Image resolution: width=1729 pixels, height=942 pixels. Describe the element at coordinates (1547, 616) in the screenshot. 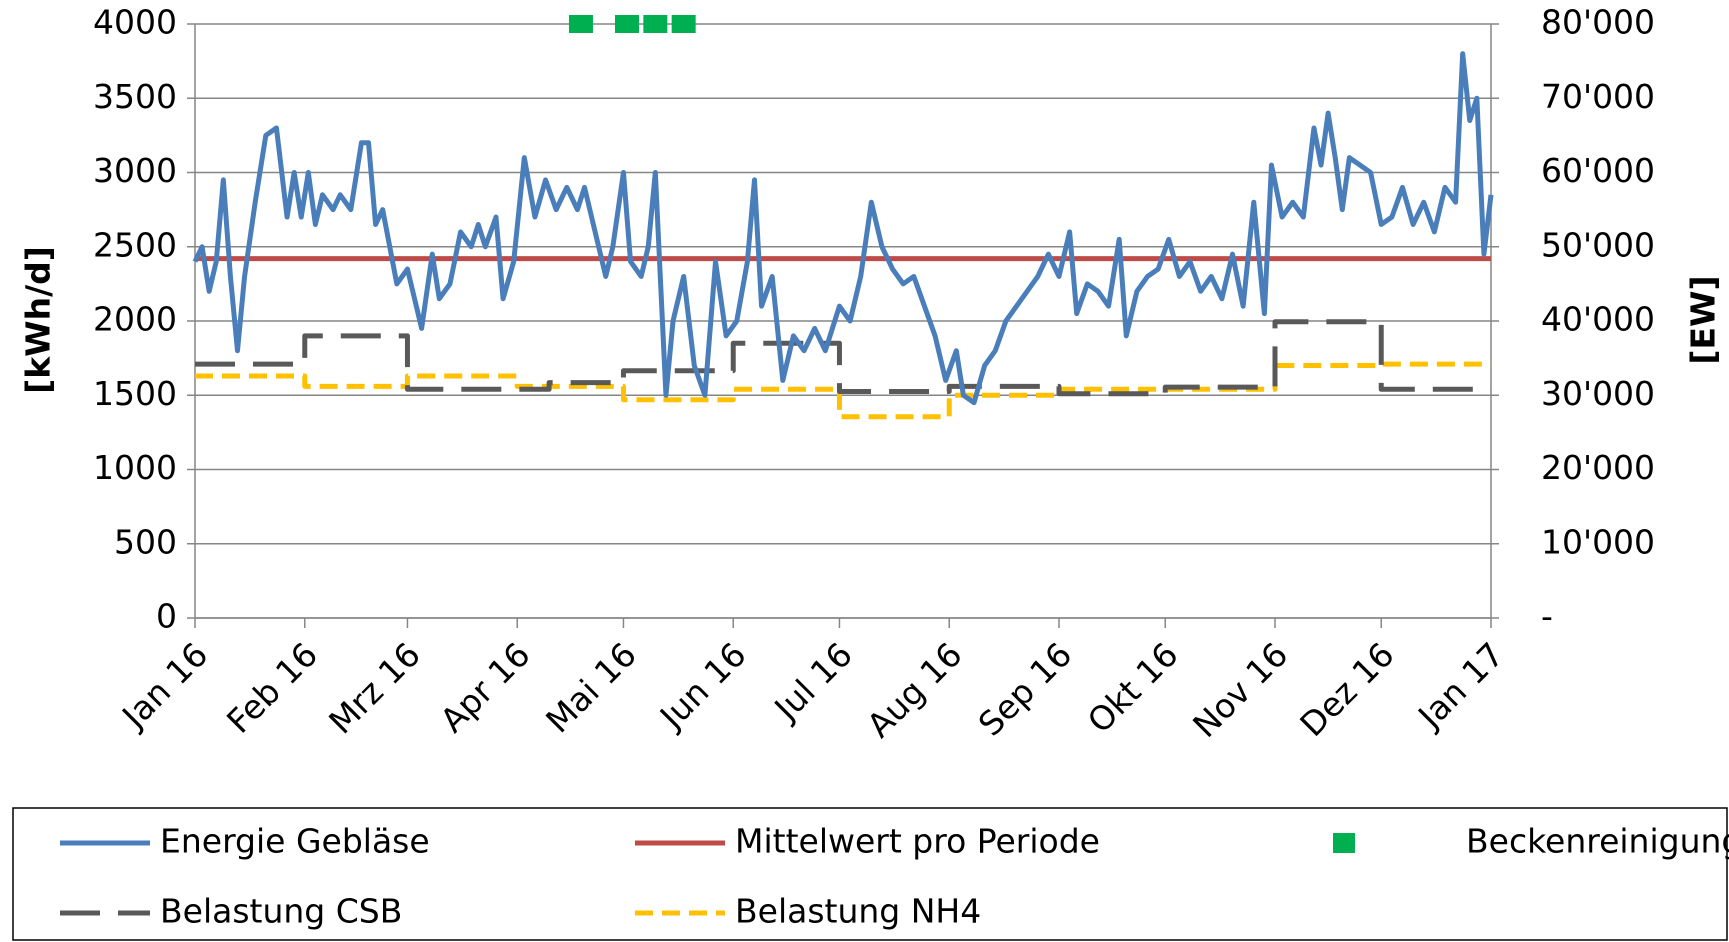

I see `y2-tick-label: -` at that location.